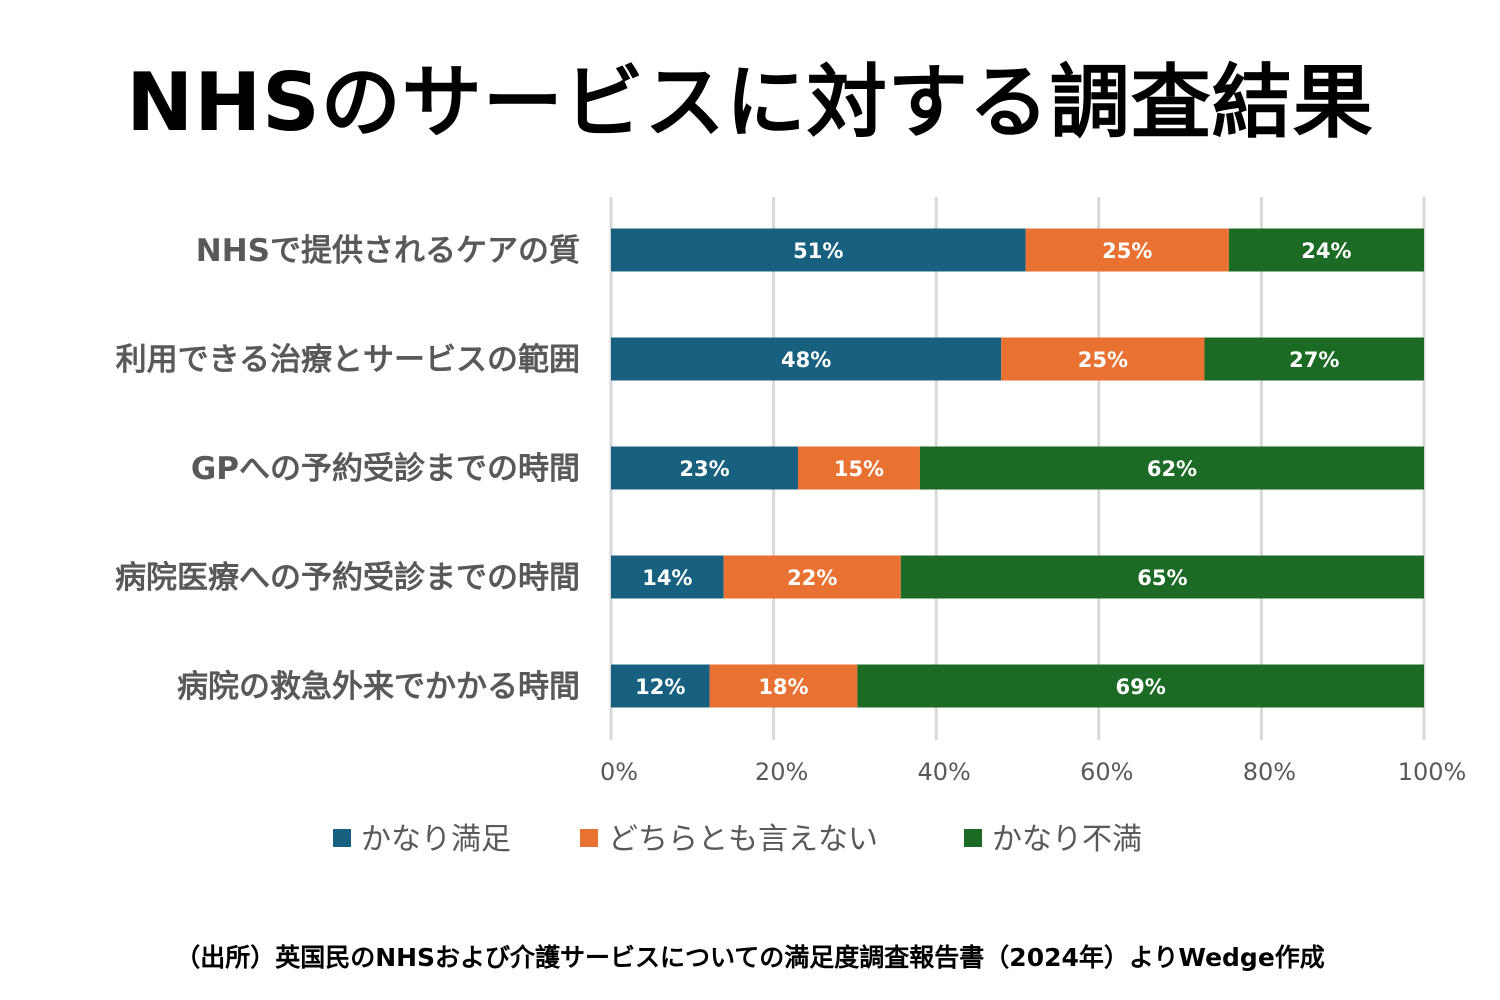 This screenshot has width=1500, height=1000. Describe the element at coordinates (1269, 772) in the screenshot. I see `x-tick-label: 80%` at that location.